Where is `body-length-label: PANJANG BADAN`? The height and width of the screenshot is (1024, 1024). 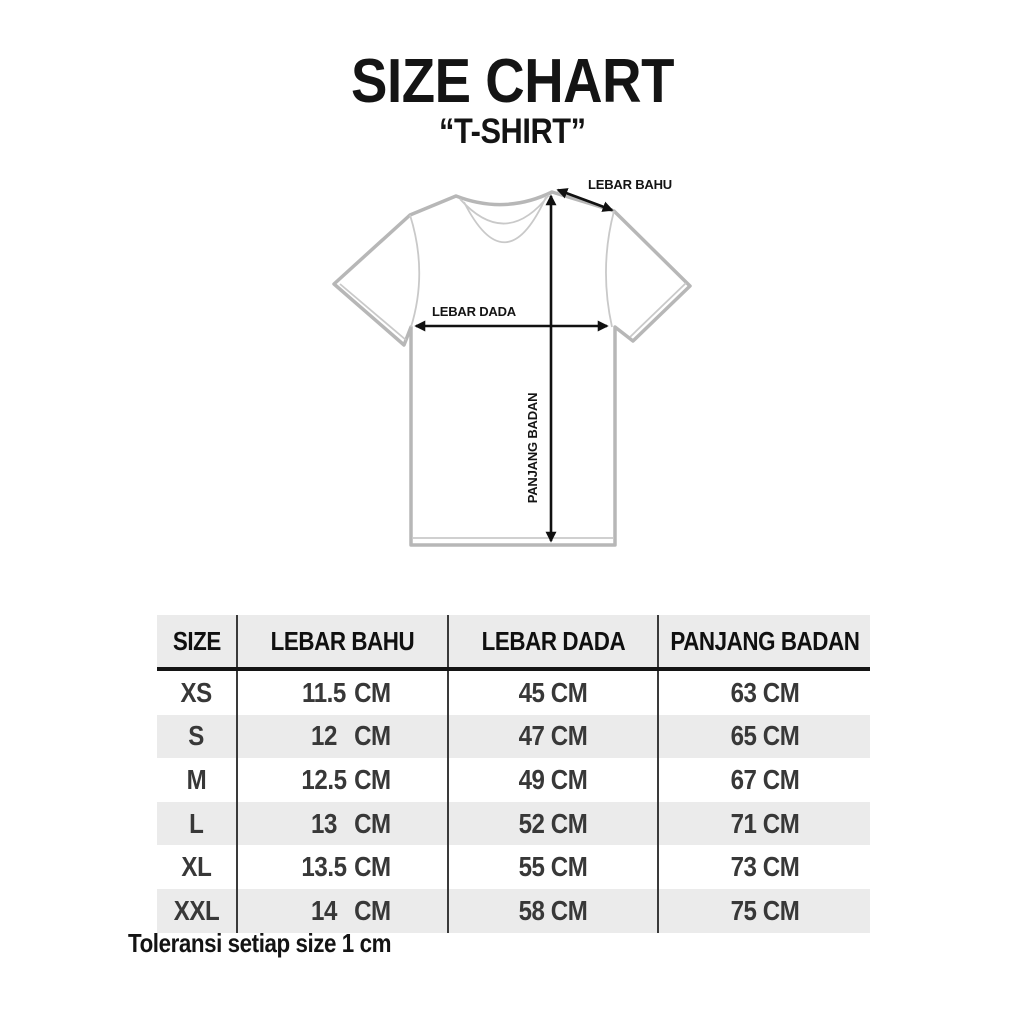
body-length-label: PANJANG BADAN is located at coordinates (532, 448).